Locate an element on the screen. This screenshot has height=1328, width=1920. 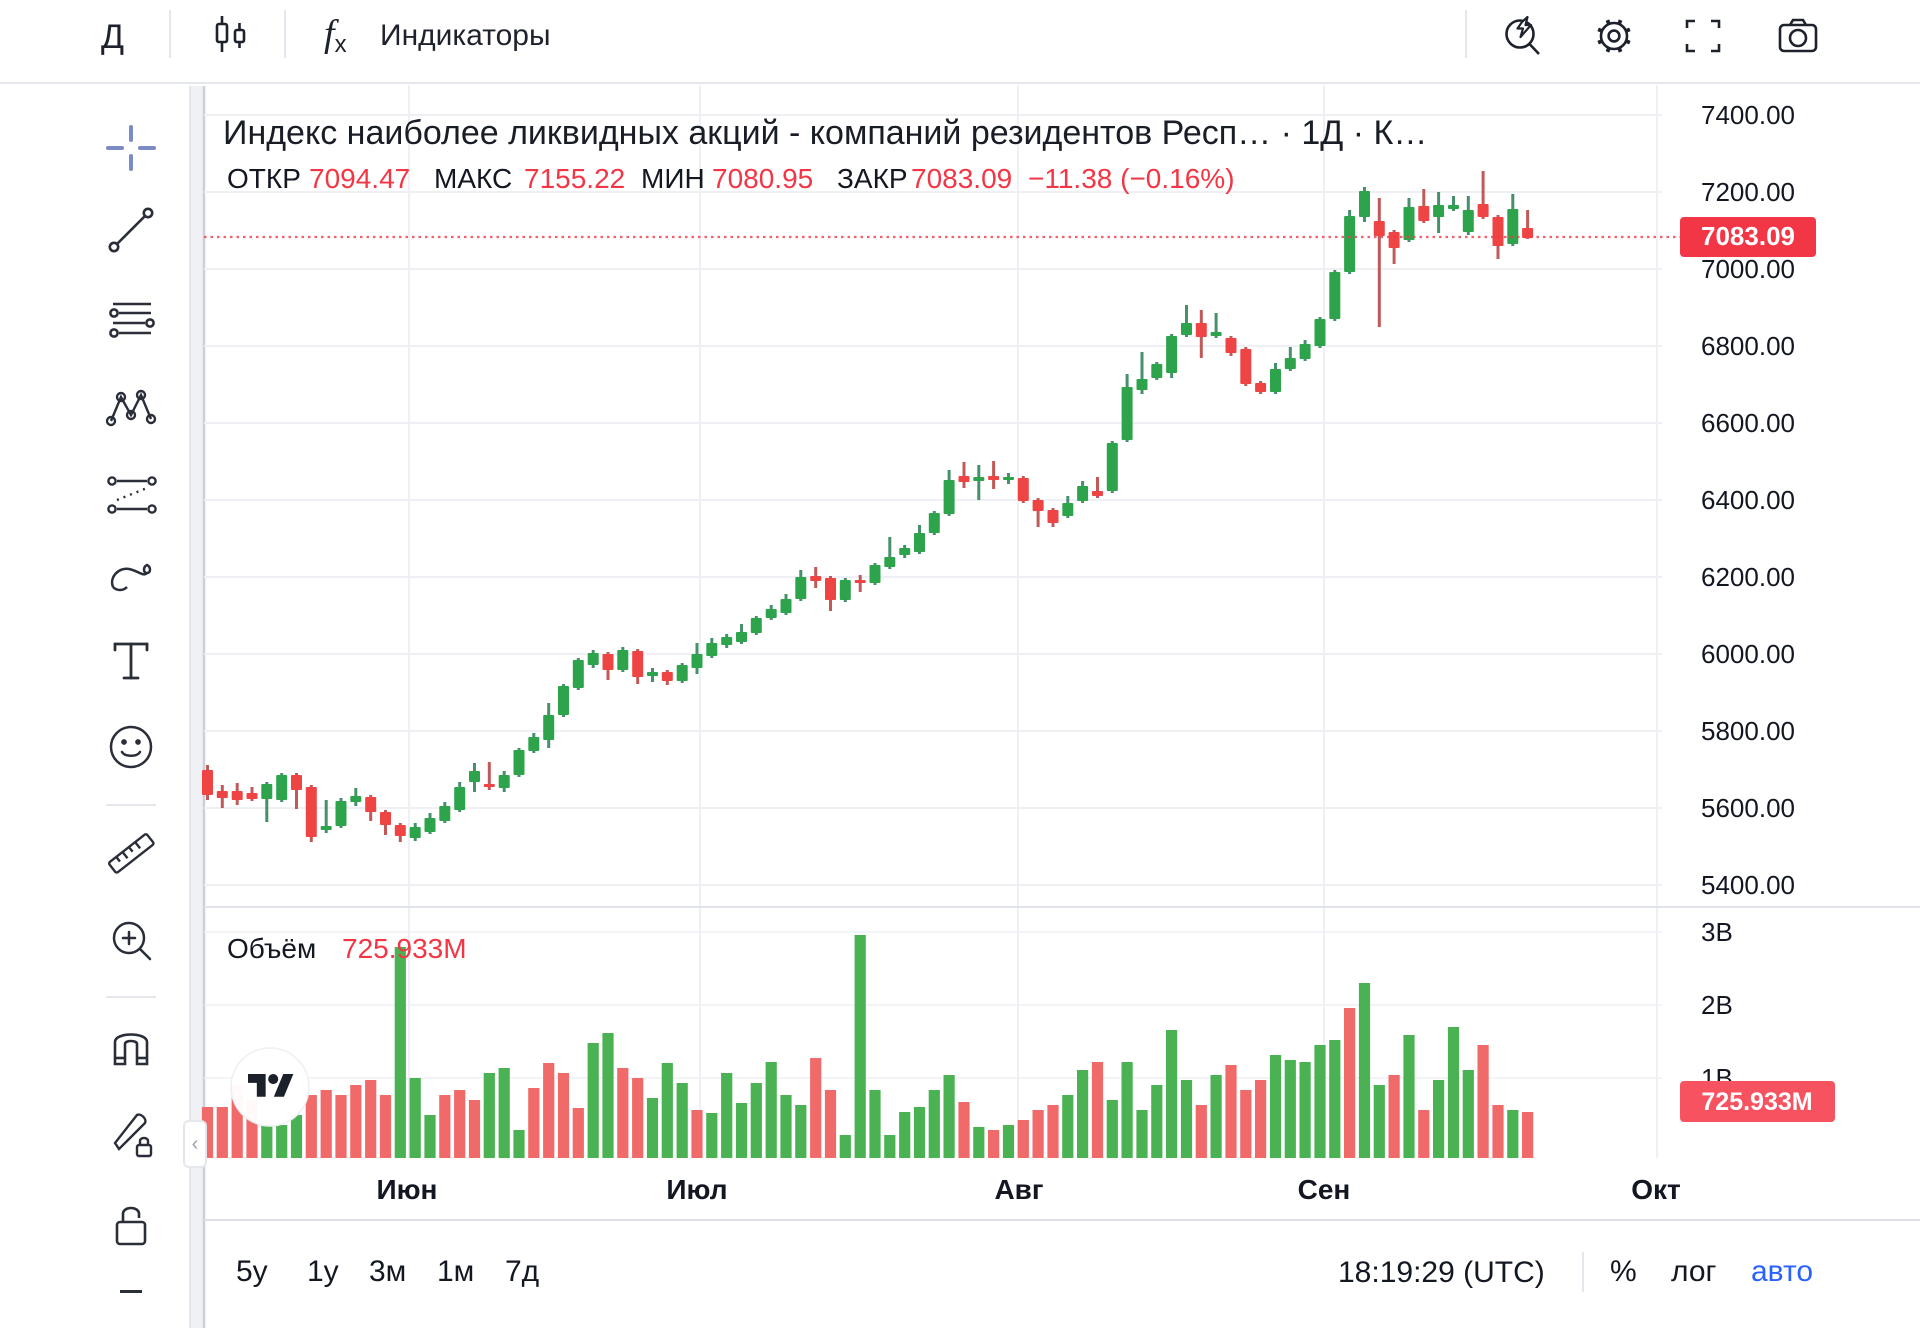
svg-text: 3м is located at coordinates (387, 1271).